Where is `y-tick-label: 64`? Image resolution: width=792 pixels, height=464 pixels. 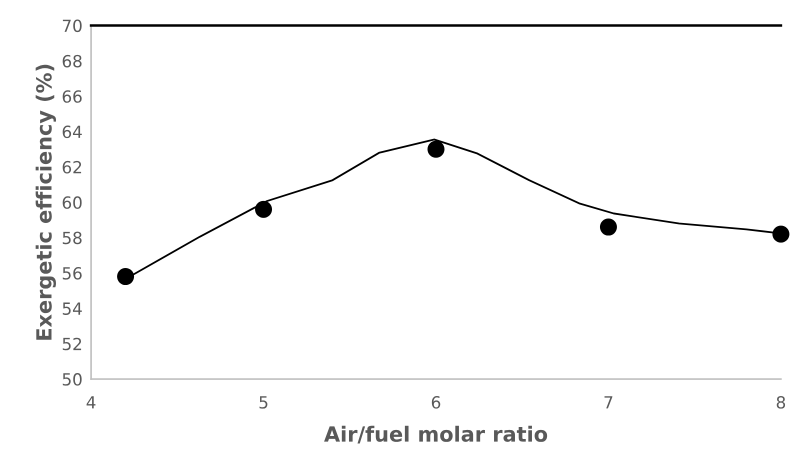 y-tick-label: 64 is located at coordinates (72, 132).